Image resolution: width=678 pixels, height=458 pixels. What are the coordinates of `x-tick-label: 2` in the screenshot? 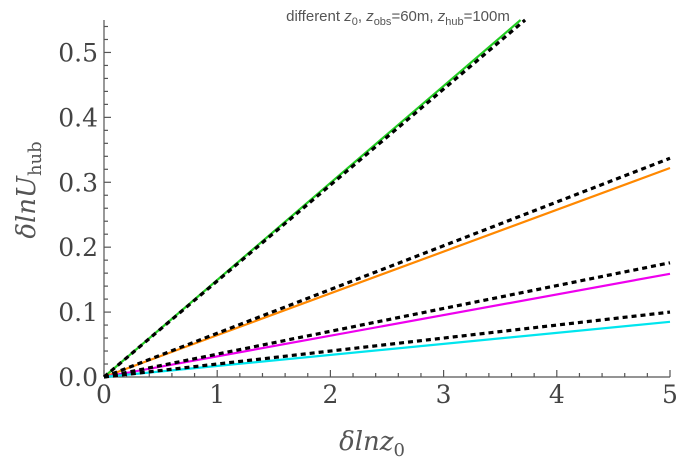 It's located at (330, 394).